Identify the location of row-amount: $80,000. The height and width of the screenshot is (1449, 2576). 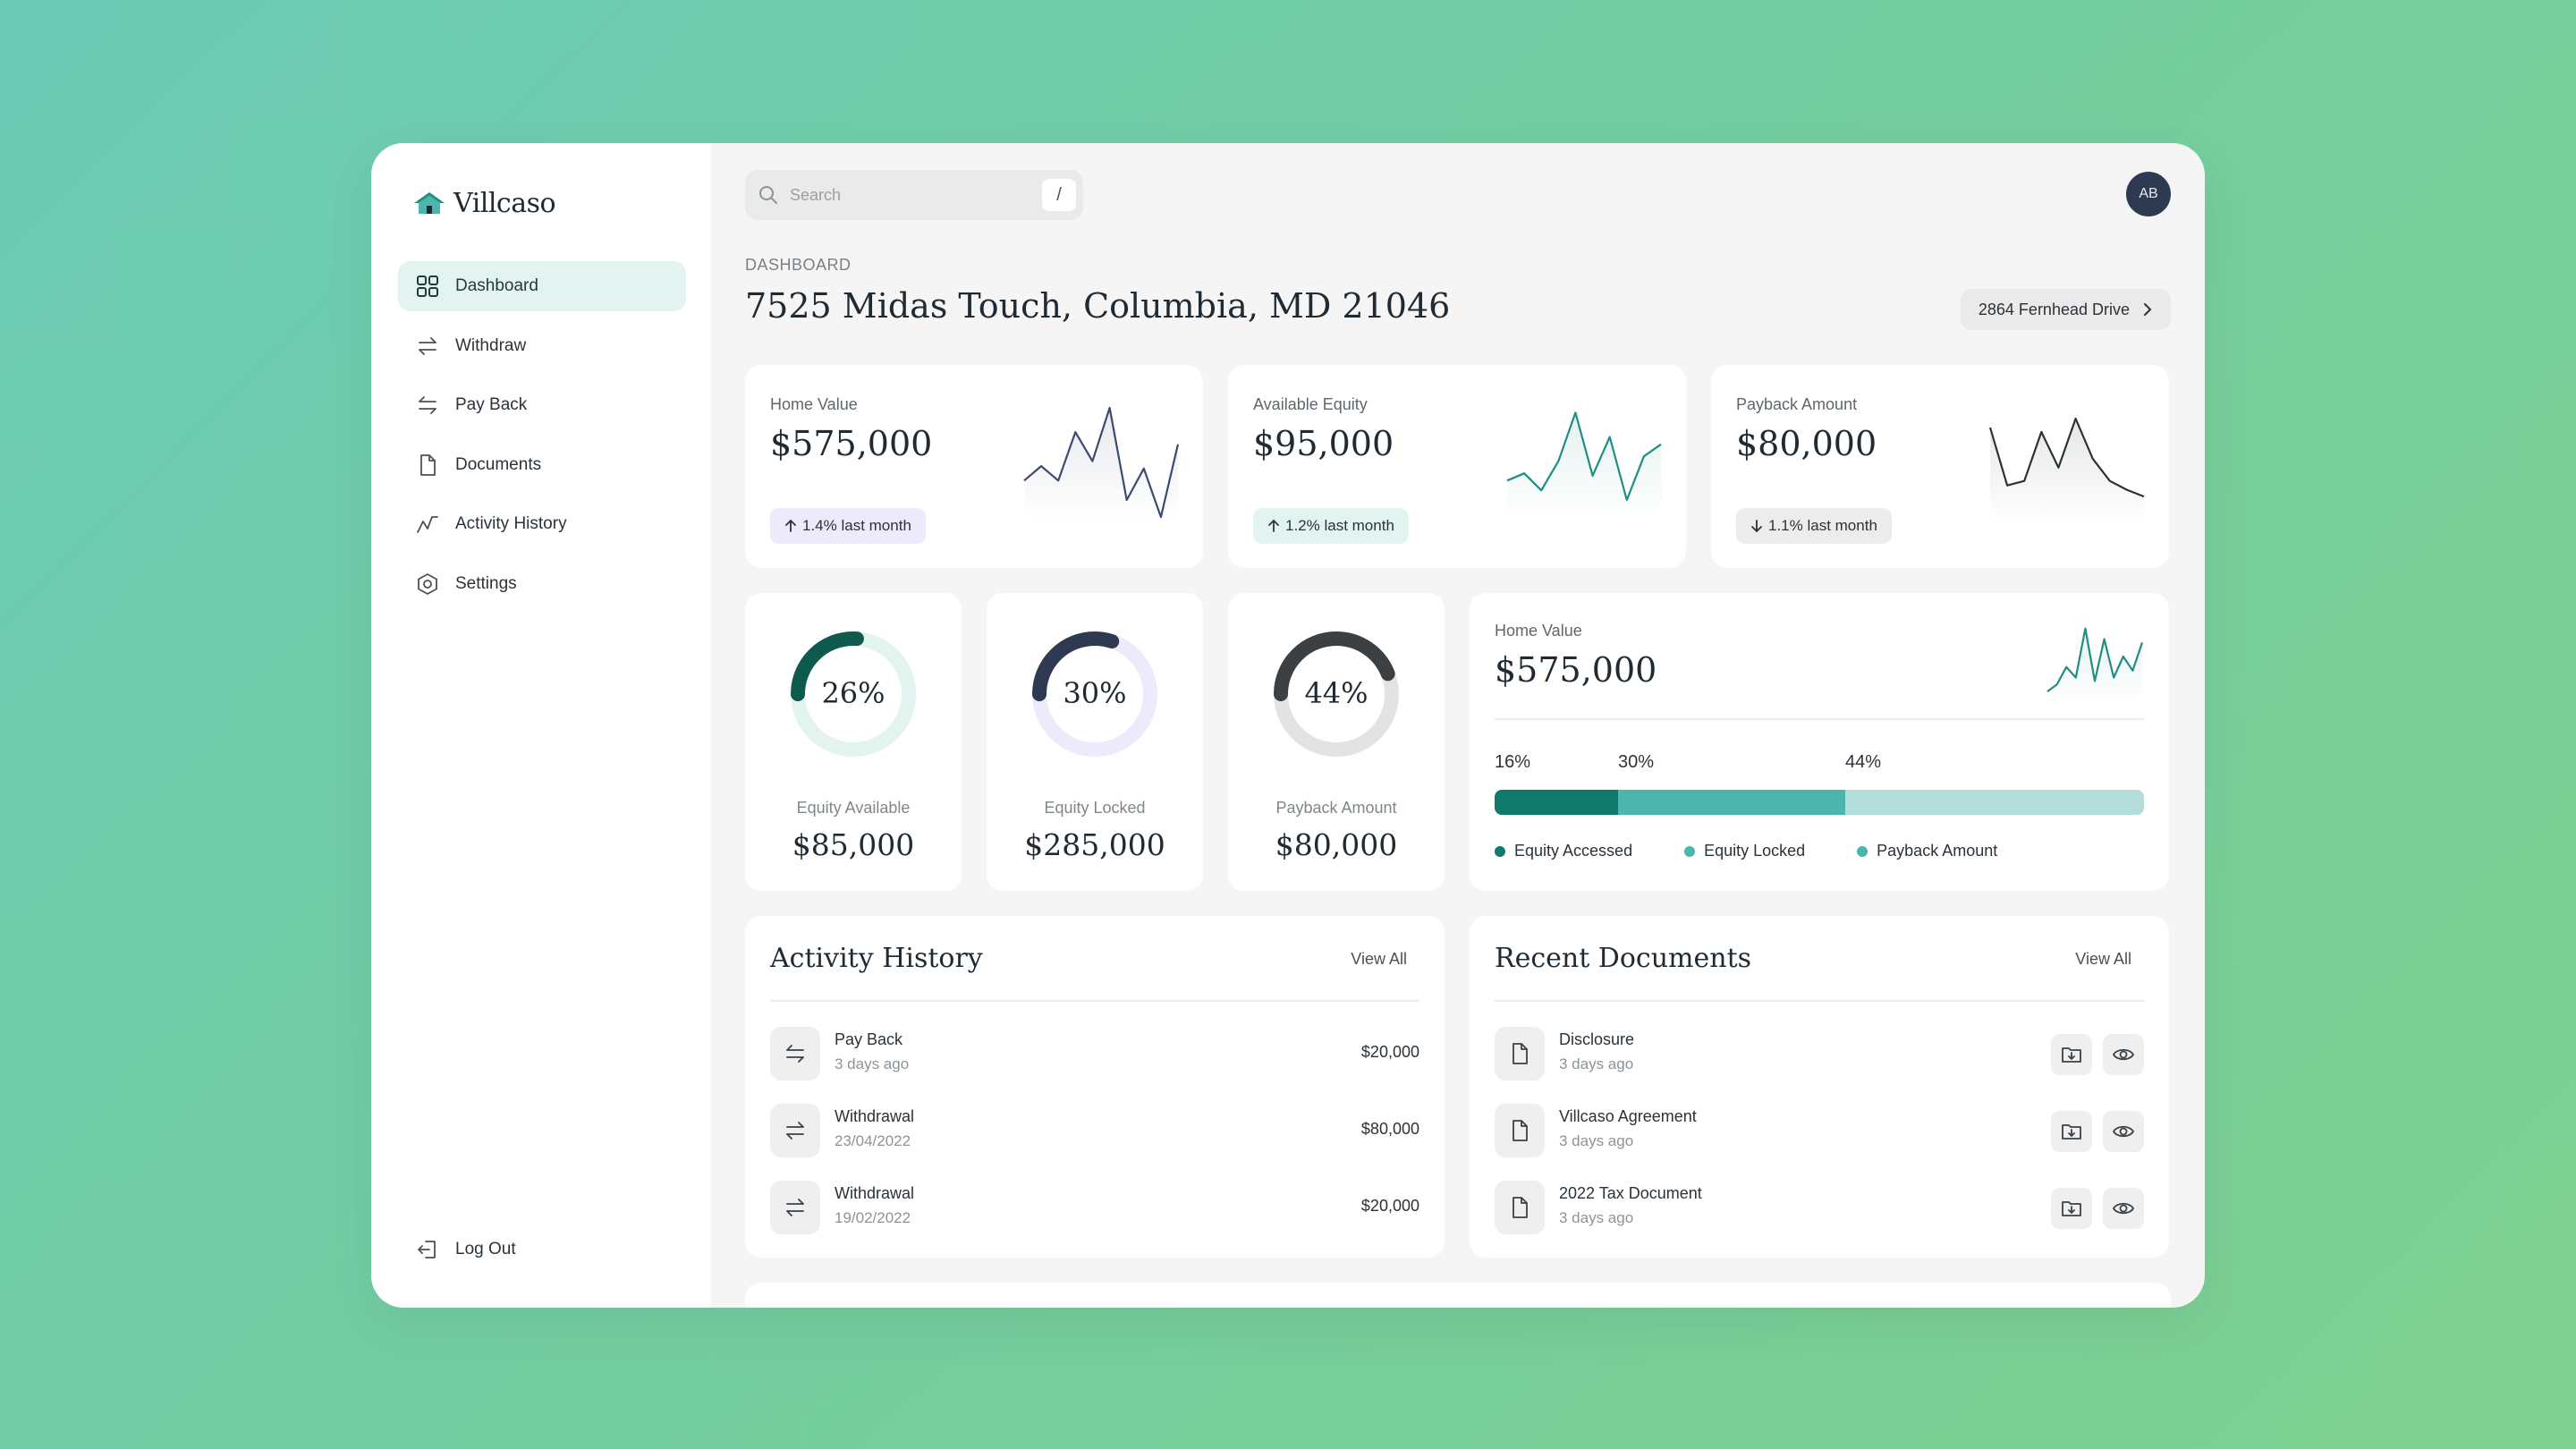
(1389, 1129).